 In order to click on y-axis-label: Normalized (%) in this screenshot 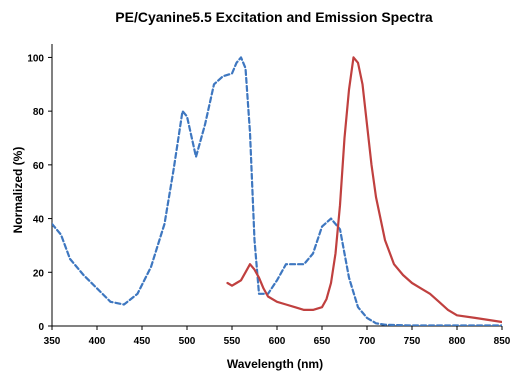, I will do `click(18, 190)`.